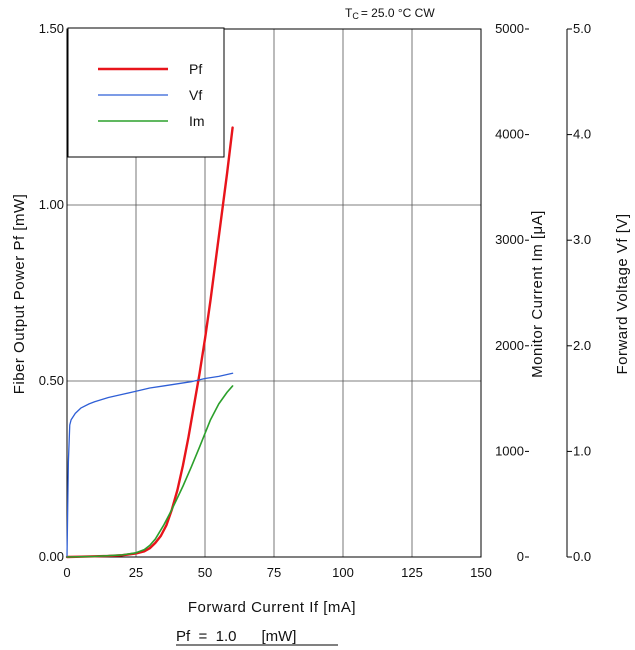 The width and height of the screenshot is (635, 650). Describe the element at coordinates (509, 239) in the screenshot. I see `monitor-current-tick-label: 3000` at that location.